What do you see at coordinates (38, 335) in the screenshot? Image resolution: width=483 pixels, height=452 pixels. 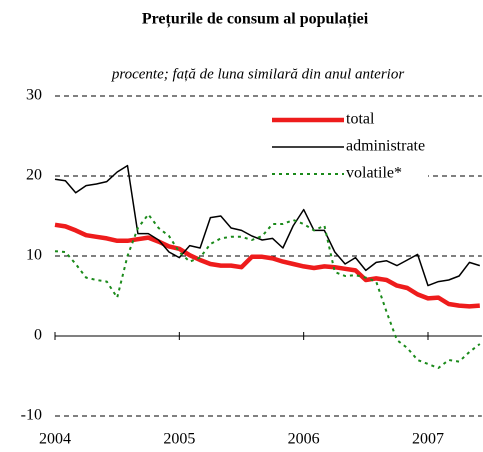 I see `y-tick-label: 0` at bounding box center [38, 335].